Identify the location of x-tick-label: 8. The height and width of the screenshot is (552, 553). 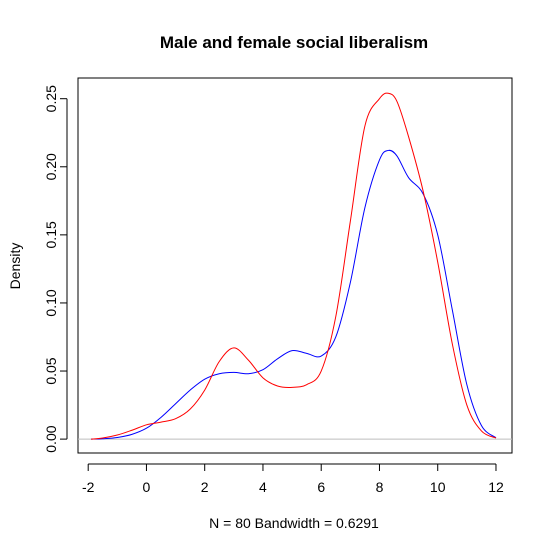
(380, 487).